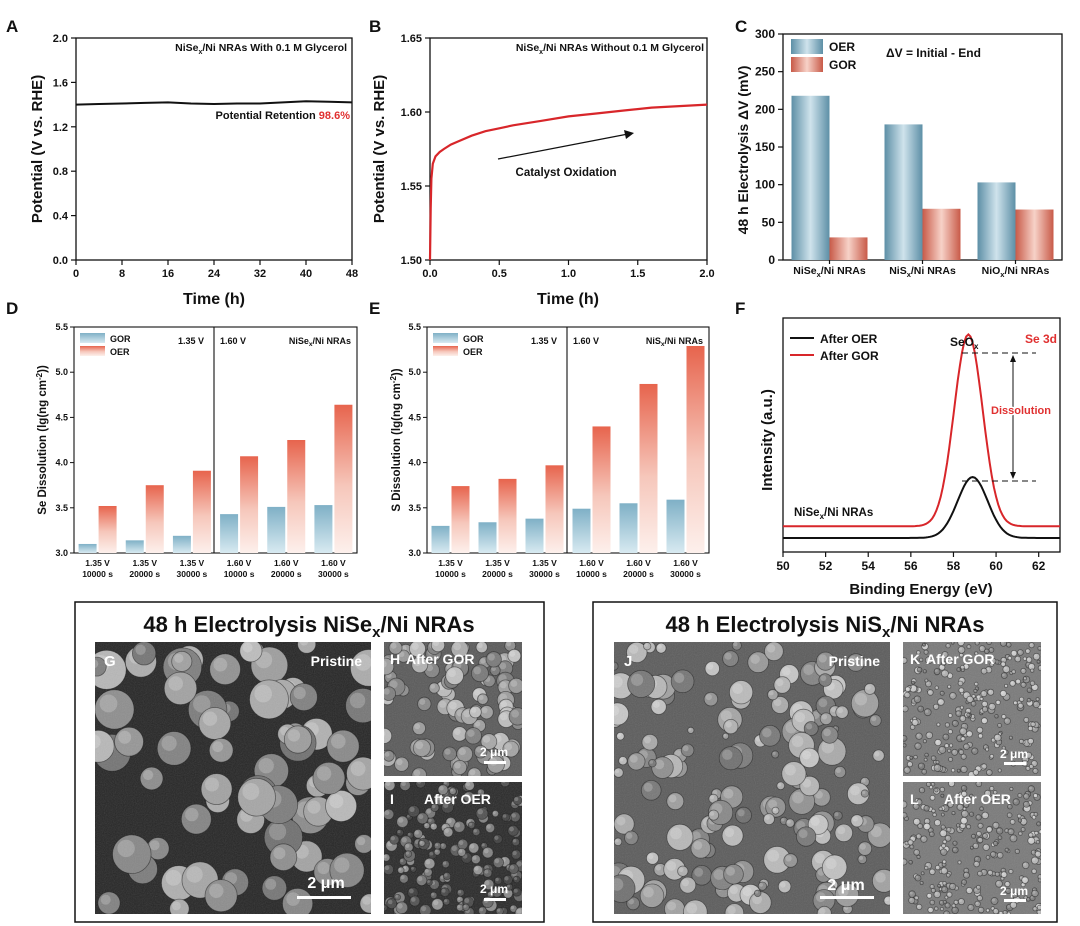  I want to click on sem-right-pristine-image, so click(752, 778).